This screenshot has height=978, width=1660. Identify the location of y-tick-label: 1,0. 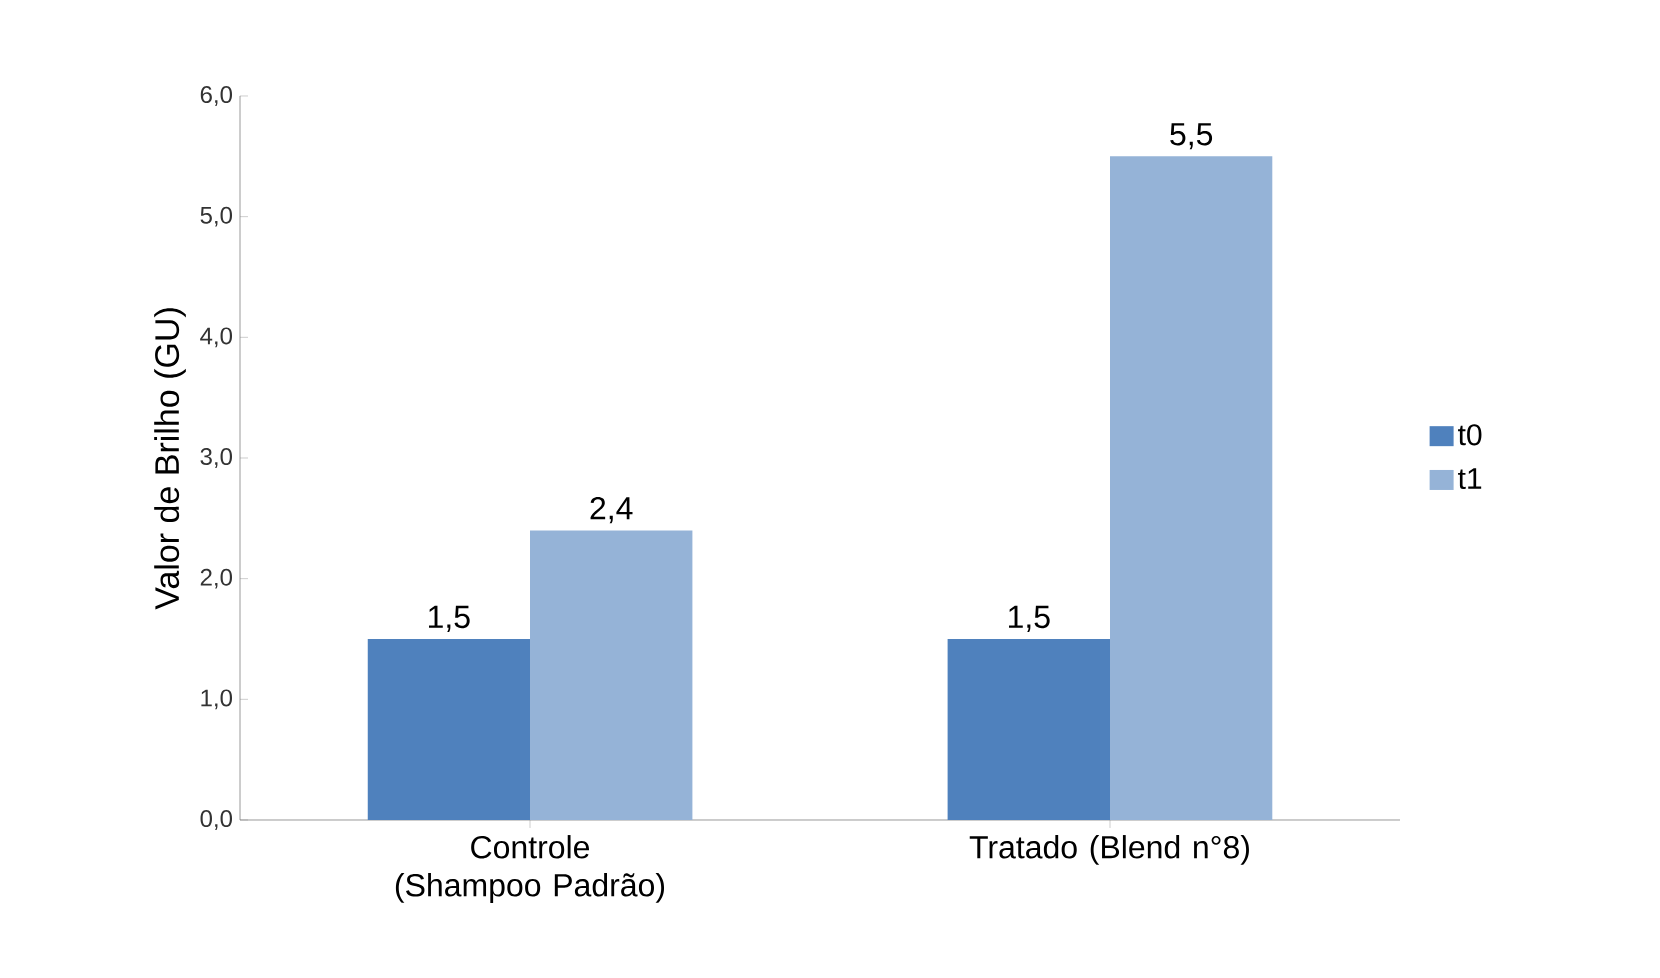
(217, 699).